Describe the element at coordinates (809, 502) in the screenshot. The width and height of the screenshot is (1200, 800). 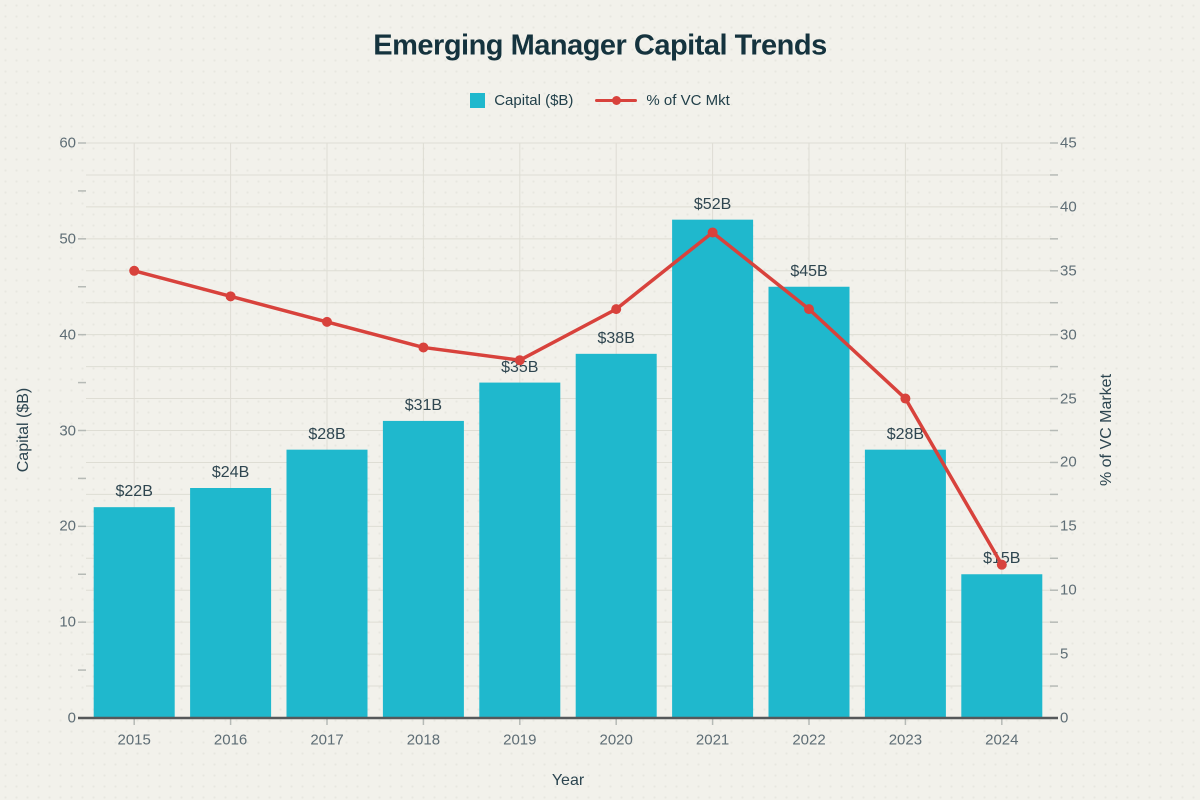
I see `bar-2022` at that location.